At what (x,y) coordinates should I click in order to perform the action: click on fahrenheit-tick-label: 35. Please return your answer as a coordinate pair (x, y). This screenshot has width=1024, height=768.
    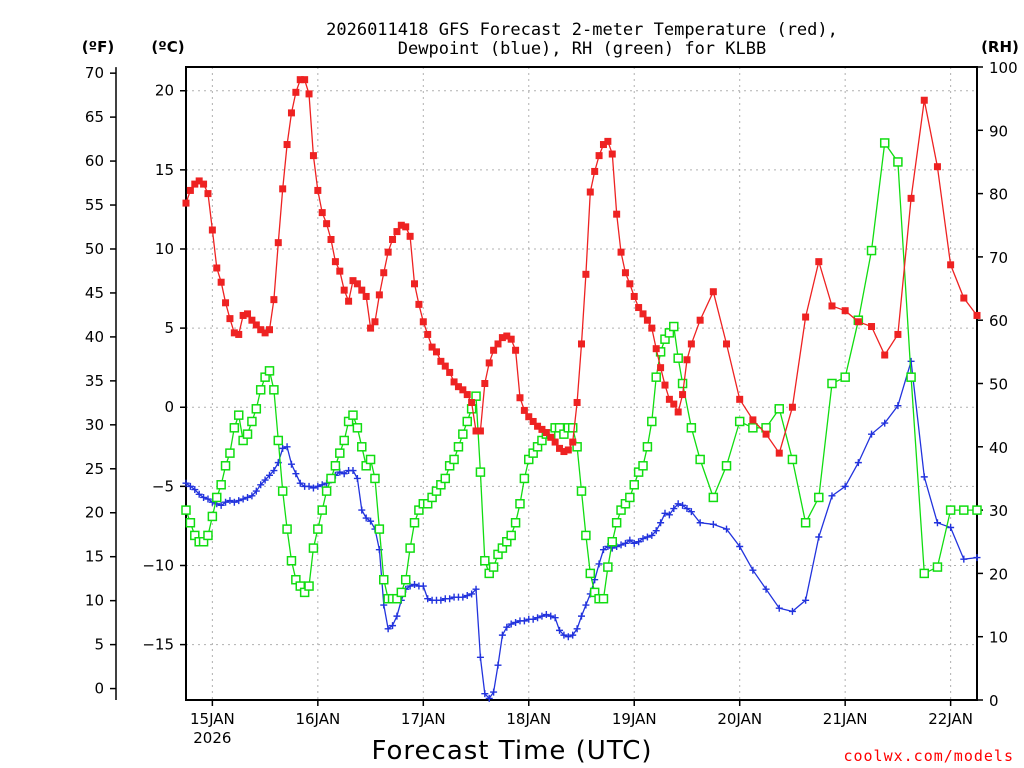
    Looking at the image, I should click on (94, 381).